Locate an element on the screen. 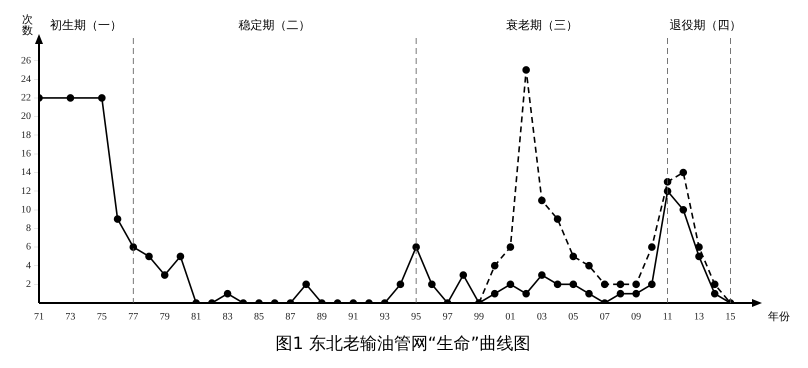 The image size is (808, 368). x-tick-label: 81 is located at coordinates (196, 317).